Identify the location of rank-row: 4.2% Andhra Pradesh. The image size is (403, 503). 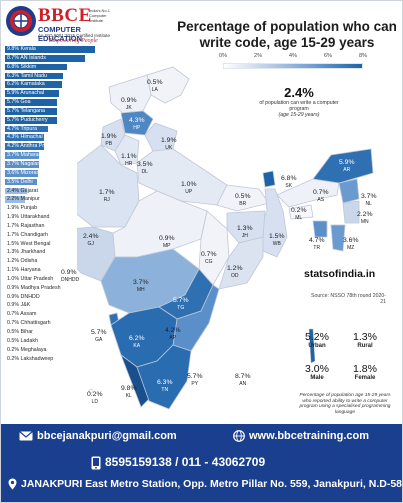
(52, 146).